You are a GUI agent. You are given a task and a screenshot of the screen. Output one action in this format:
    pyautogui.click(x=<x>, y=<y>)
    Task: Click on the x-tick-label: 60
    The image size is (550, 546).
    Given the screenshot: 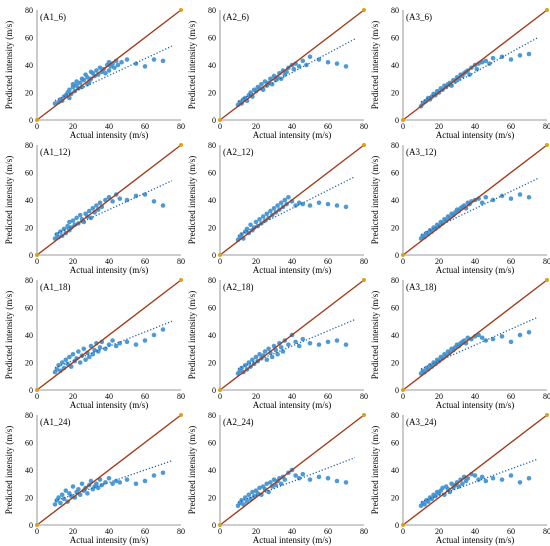 What is the action you would take?
    pyautogui.click(x=328, y=396)
    